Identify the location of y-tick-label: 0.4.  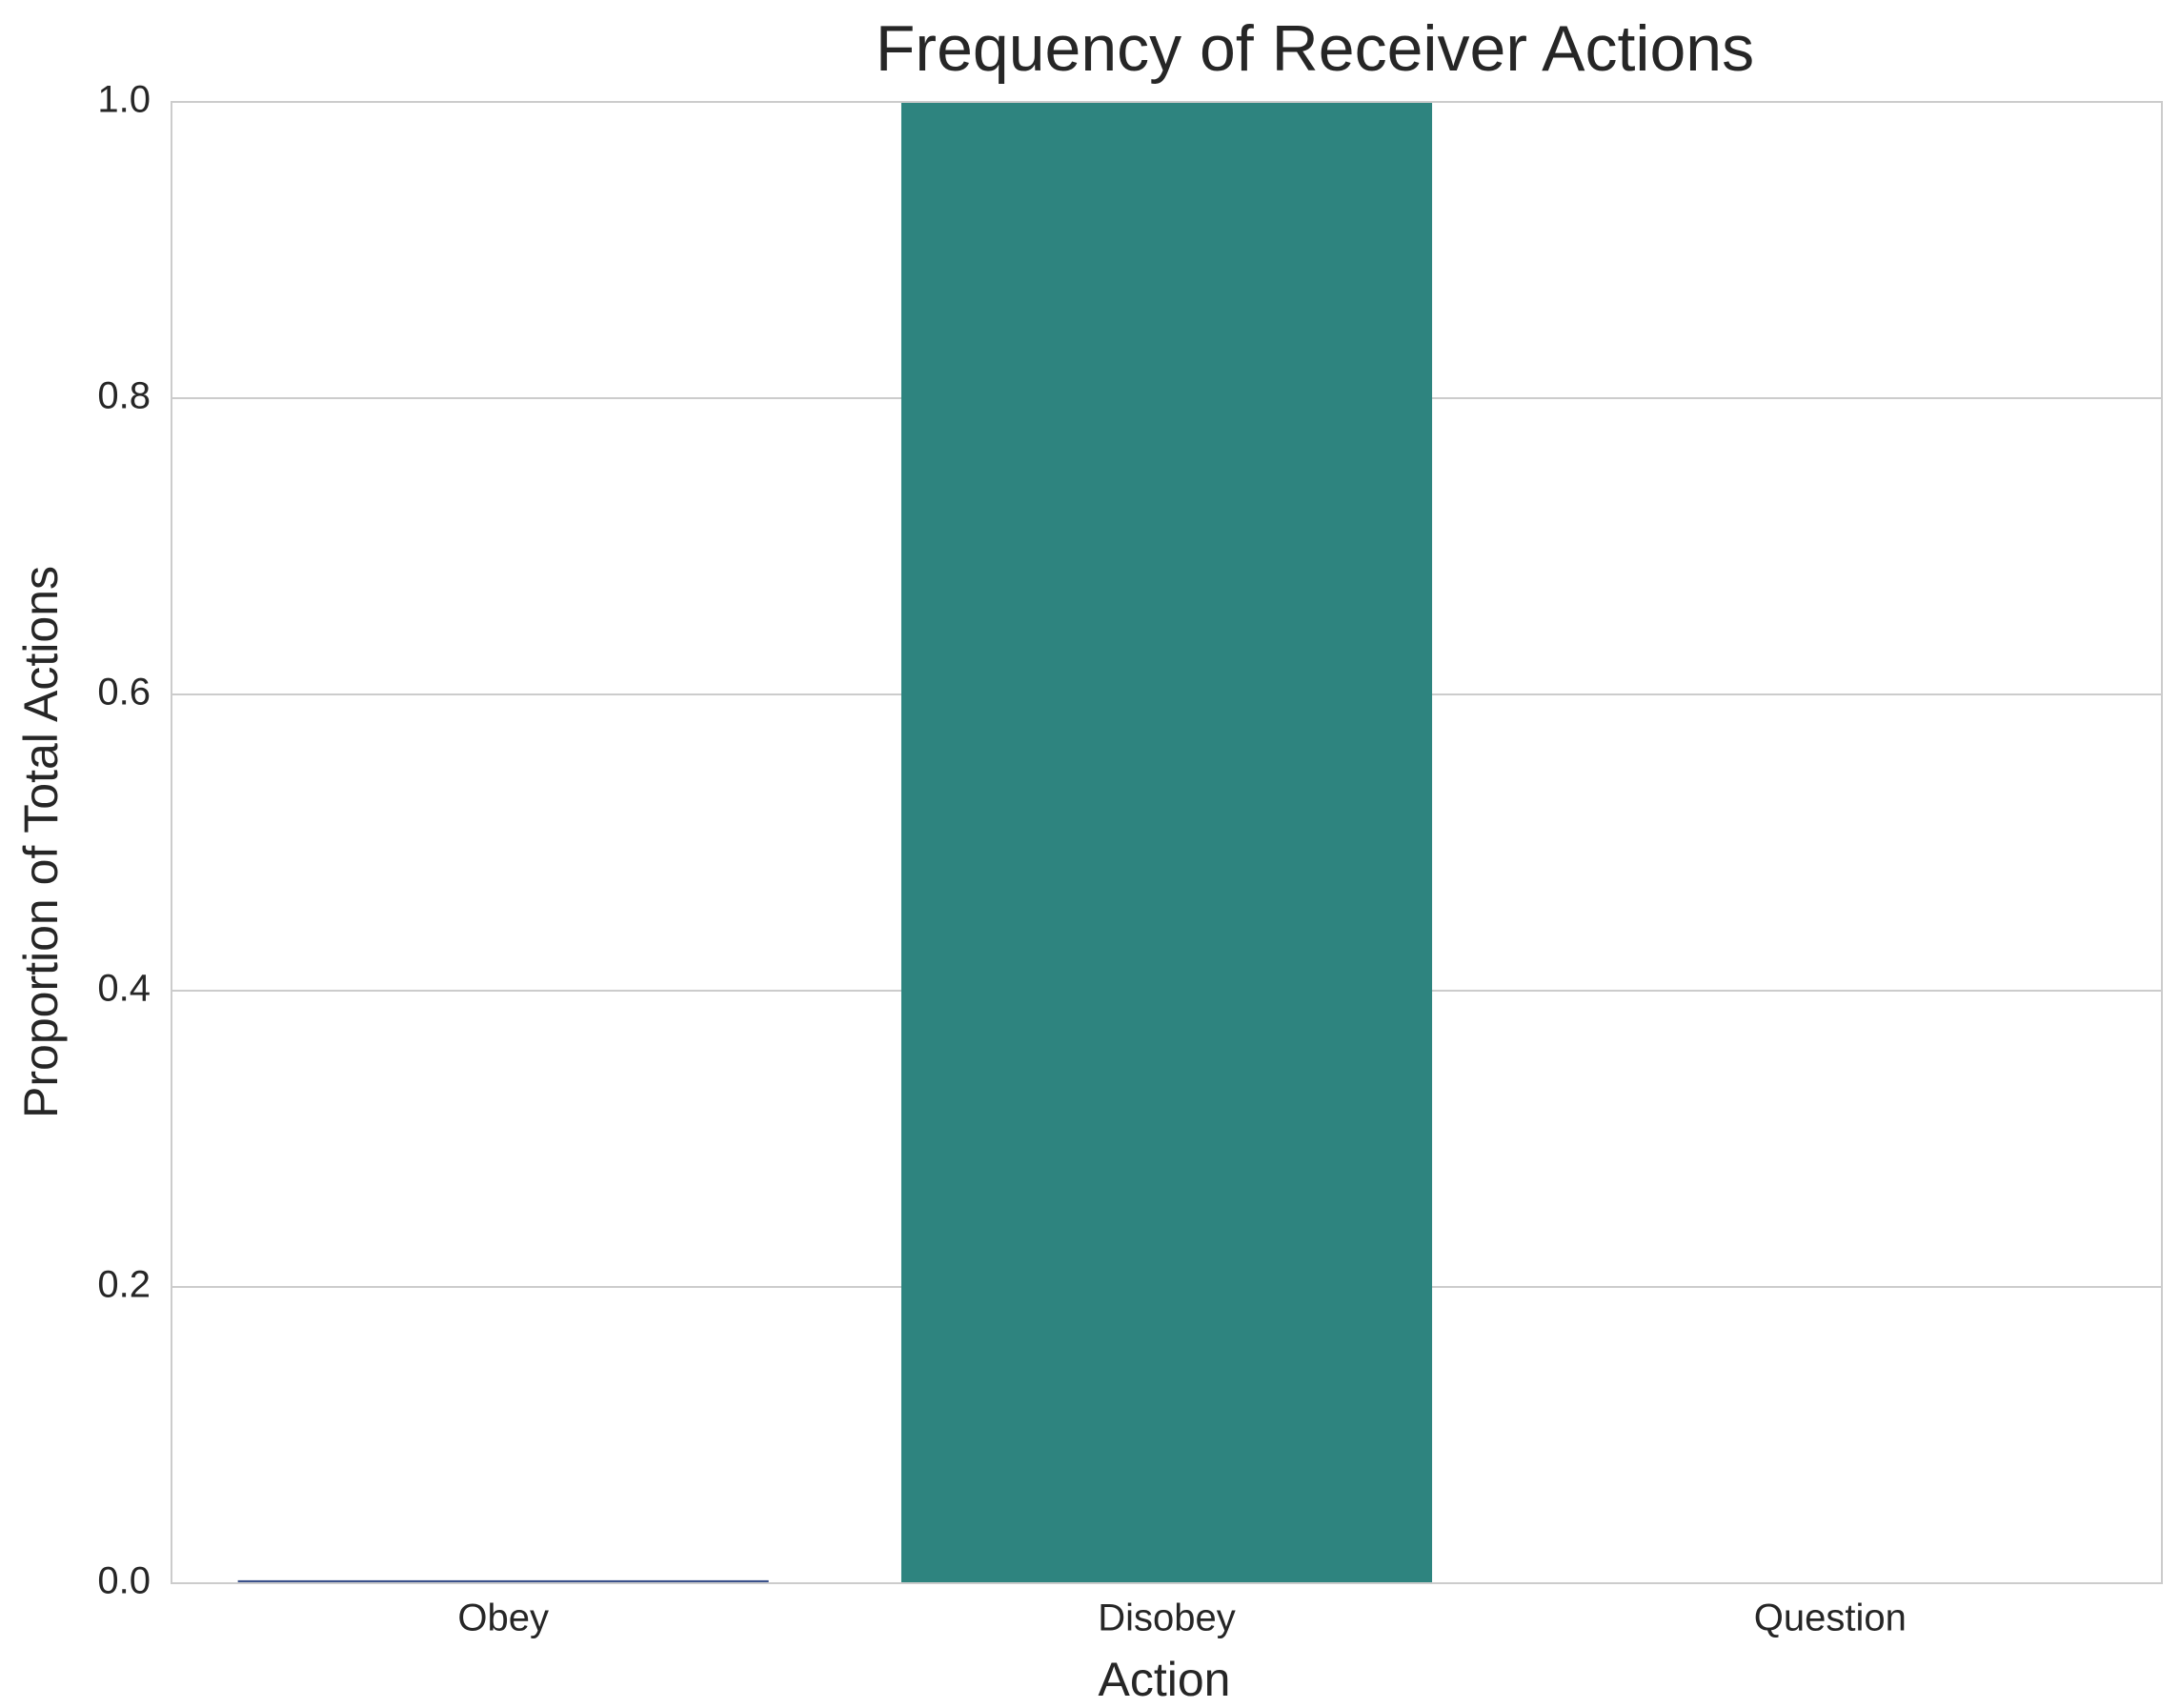
(124, 989).